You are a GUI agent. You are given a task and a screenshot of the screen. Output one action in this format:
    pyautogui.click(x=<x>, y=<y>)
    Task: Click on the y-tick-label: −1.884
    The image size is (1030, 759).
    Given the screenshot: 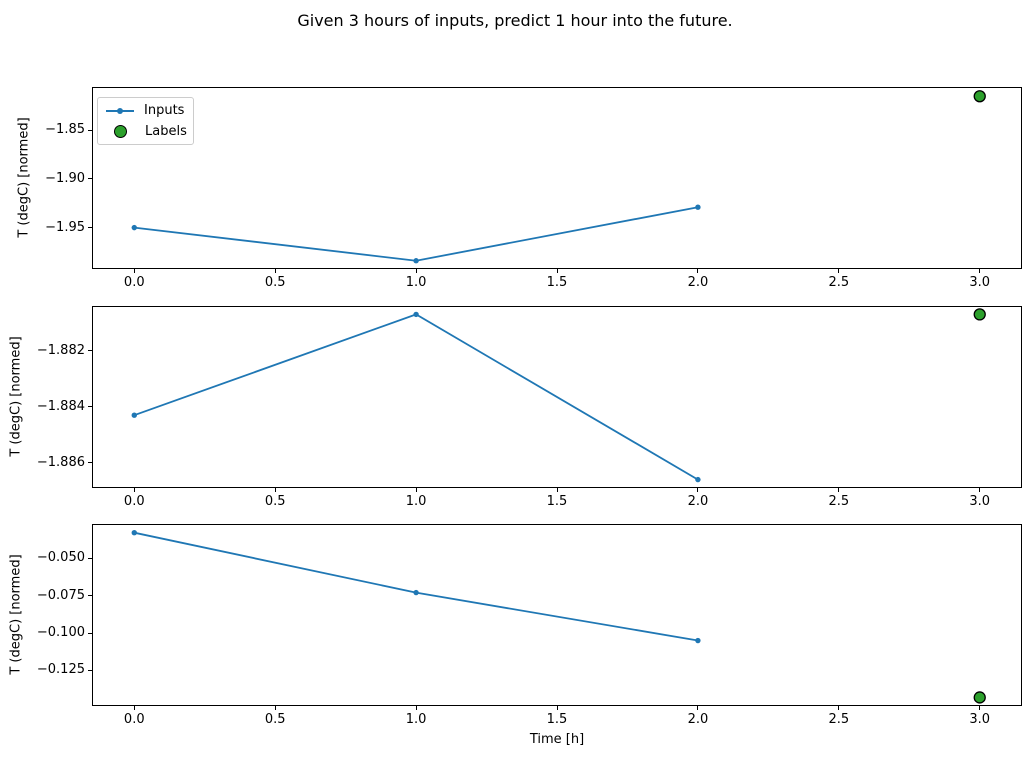 What is the action you would take?
    pyautogui.click(x=60, y=406)
    